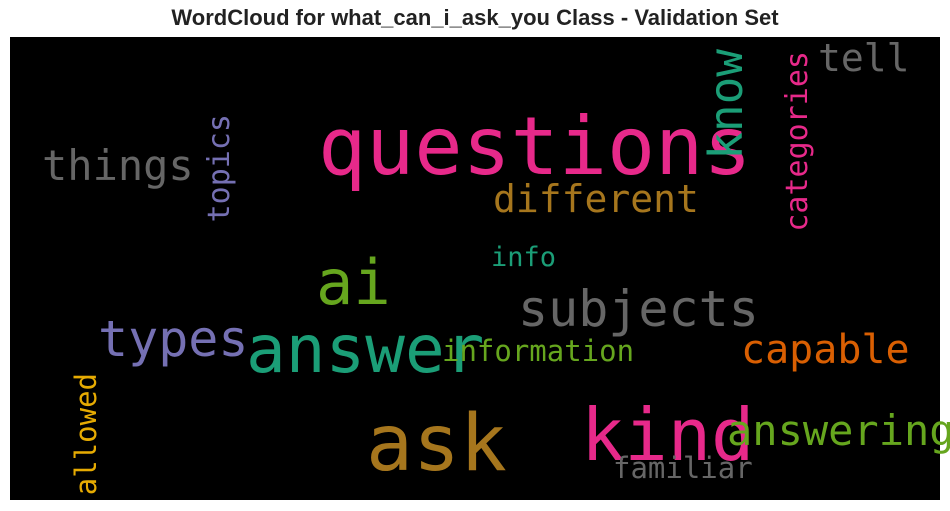 The height and width of the screenshot is (511, 950). Describe the element at coordinates (838, 430) in the screenshot. I see `word-answering: answering` at that location.